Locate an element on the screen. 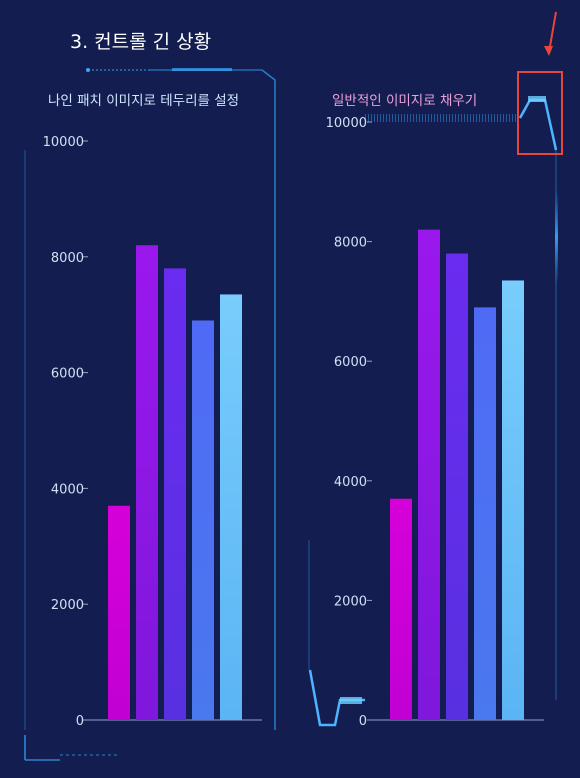 The width and height of the screenshot is (580, 778). right-chart-title: 일반적인 이미지로 채우기 is located at coordinates (405, 101).